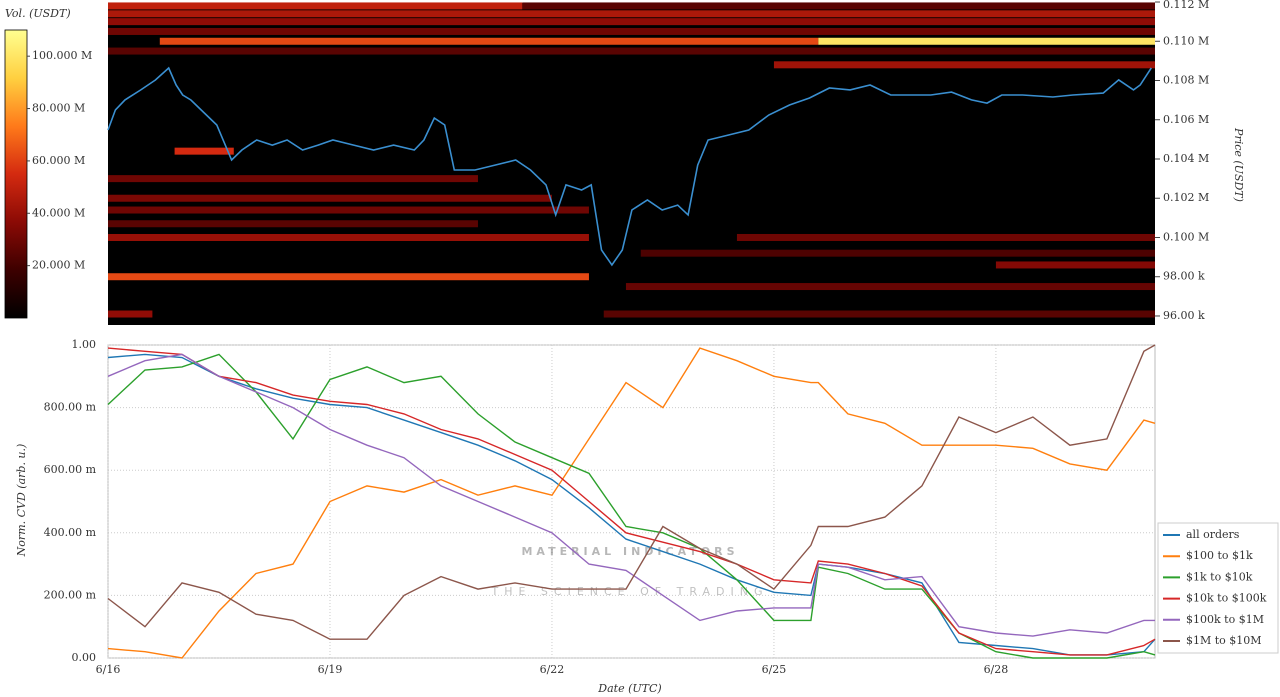 This screenshot has height=697, width=1280. What do you see at coordinates (1186, 197) in the screenshot?
I see `y-tick-label: 0.102 M` at bounding box center [1186, 197].